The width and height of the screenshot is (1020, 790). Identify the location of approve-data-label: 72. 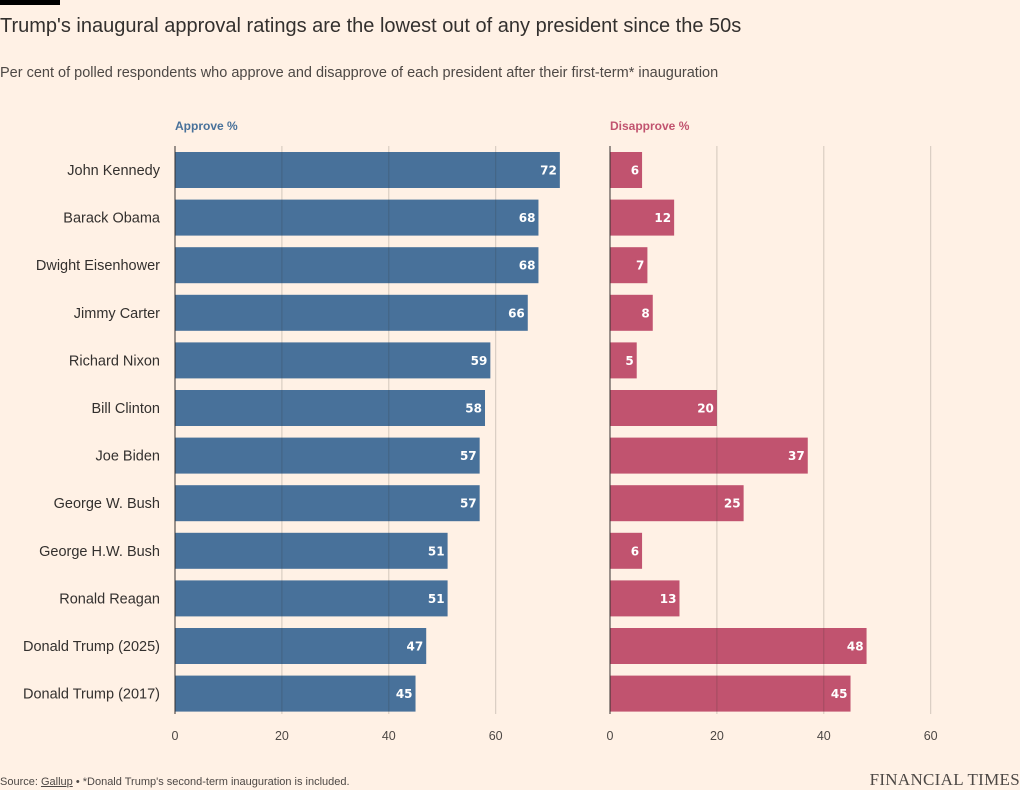
(548, 171).